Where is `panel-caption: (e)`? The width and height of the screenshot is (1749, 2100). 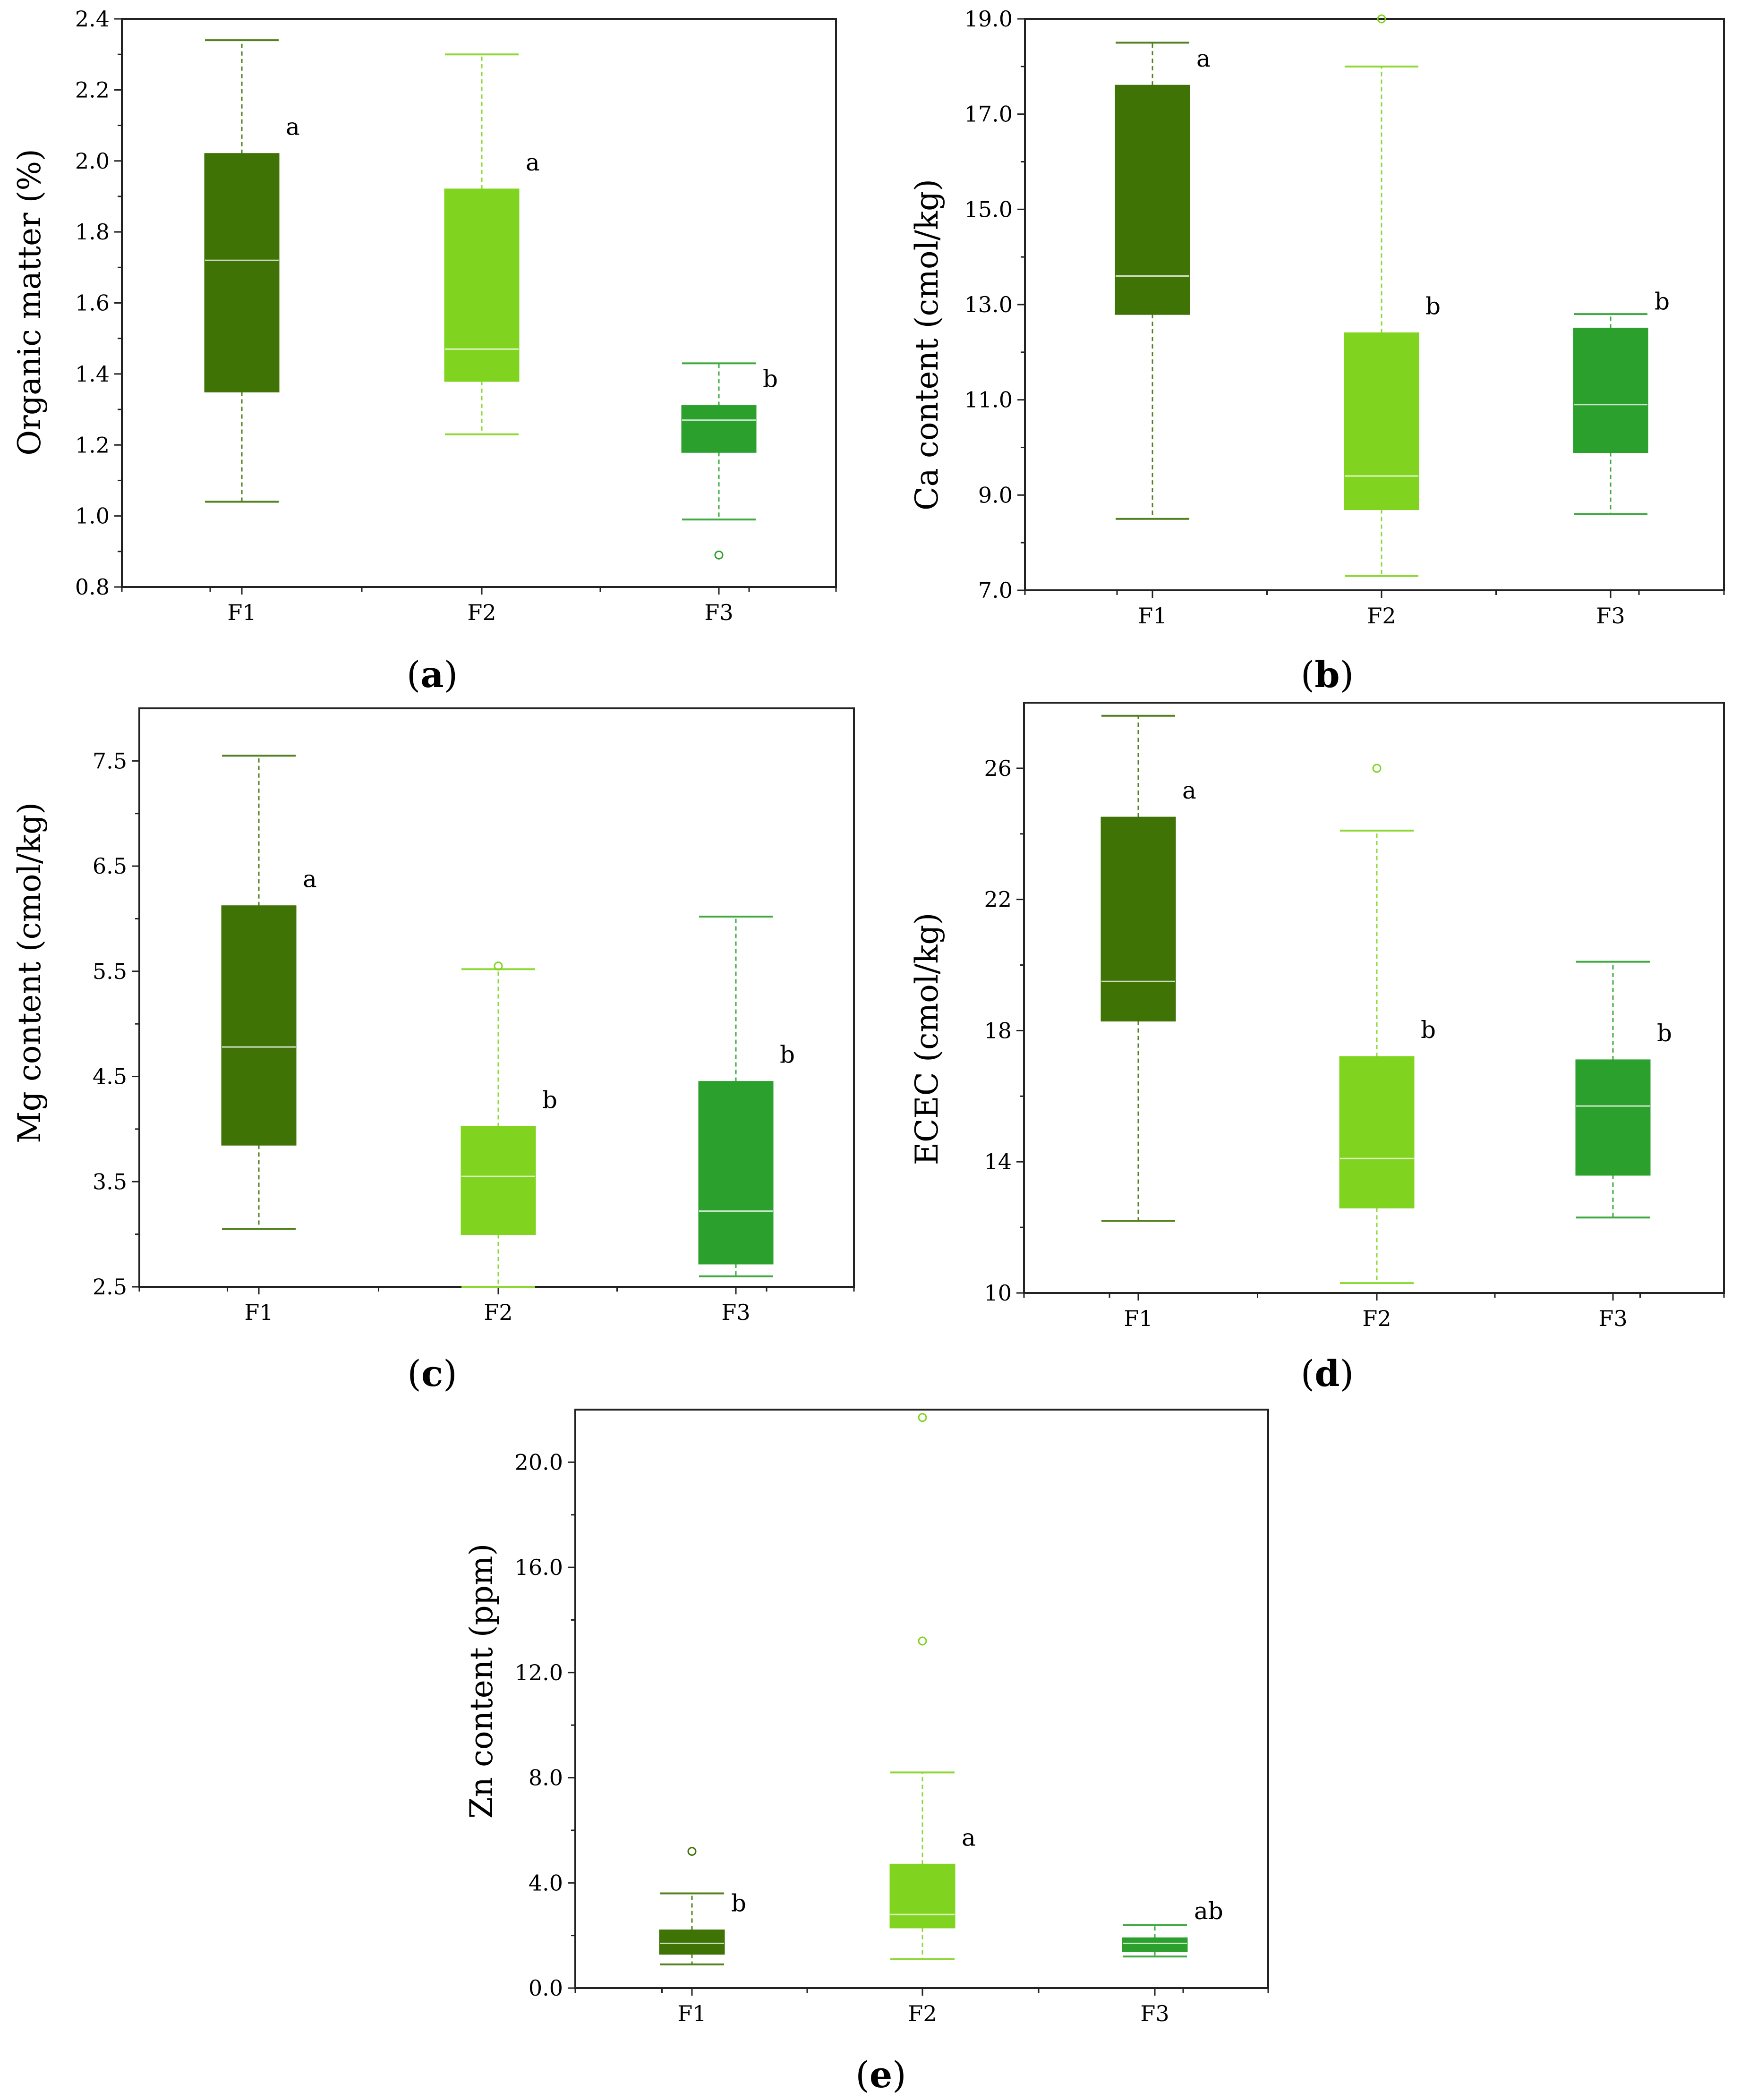 panel-caption: (e) is located at coordinates (881, 2075).